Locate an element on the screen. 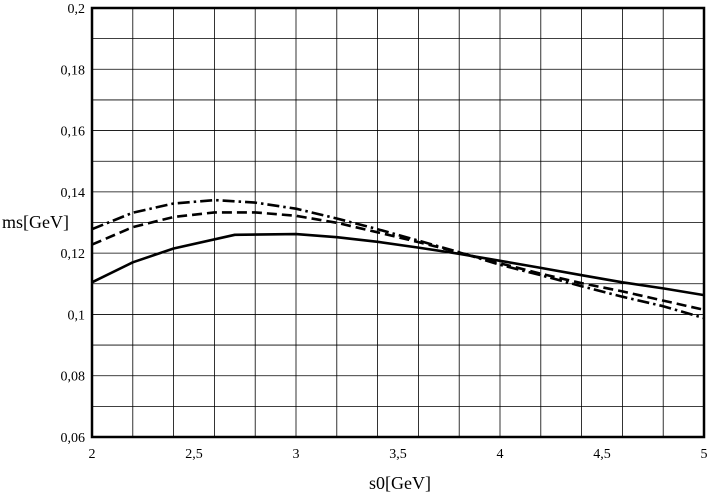  y-tick-label: 0,08 is located at coordinates (73, 377).